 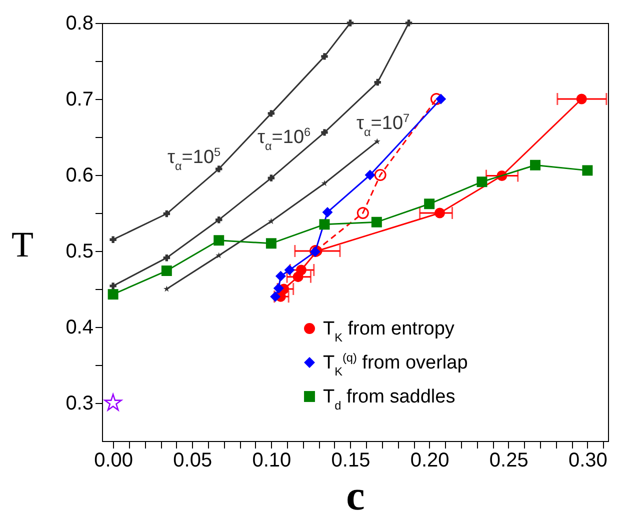 What do you see at coordinates (355, 493) in the screenshot?
I see `x-axis-title: c` at bounding box center [355, 493].